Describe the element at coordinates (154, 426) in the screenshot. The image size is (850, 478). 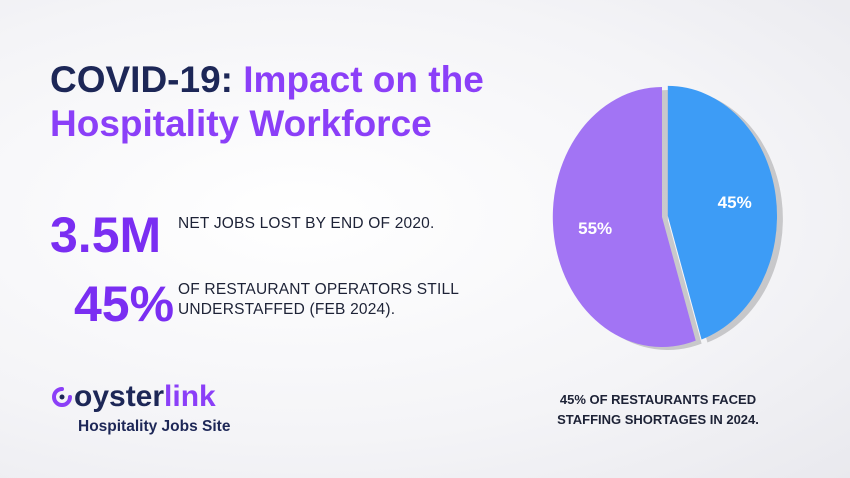
I see `brand-tagline: Hospitality Jobs Site` at that location.